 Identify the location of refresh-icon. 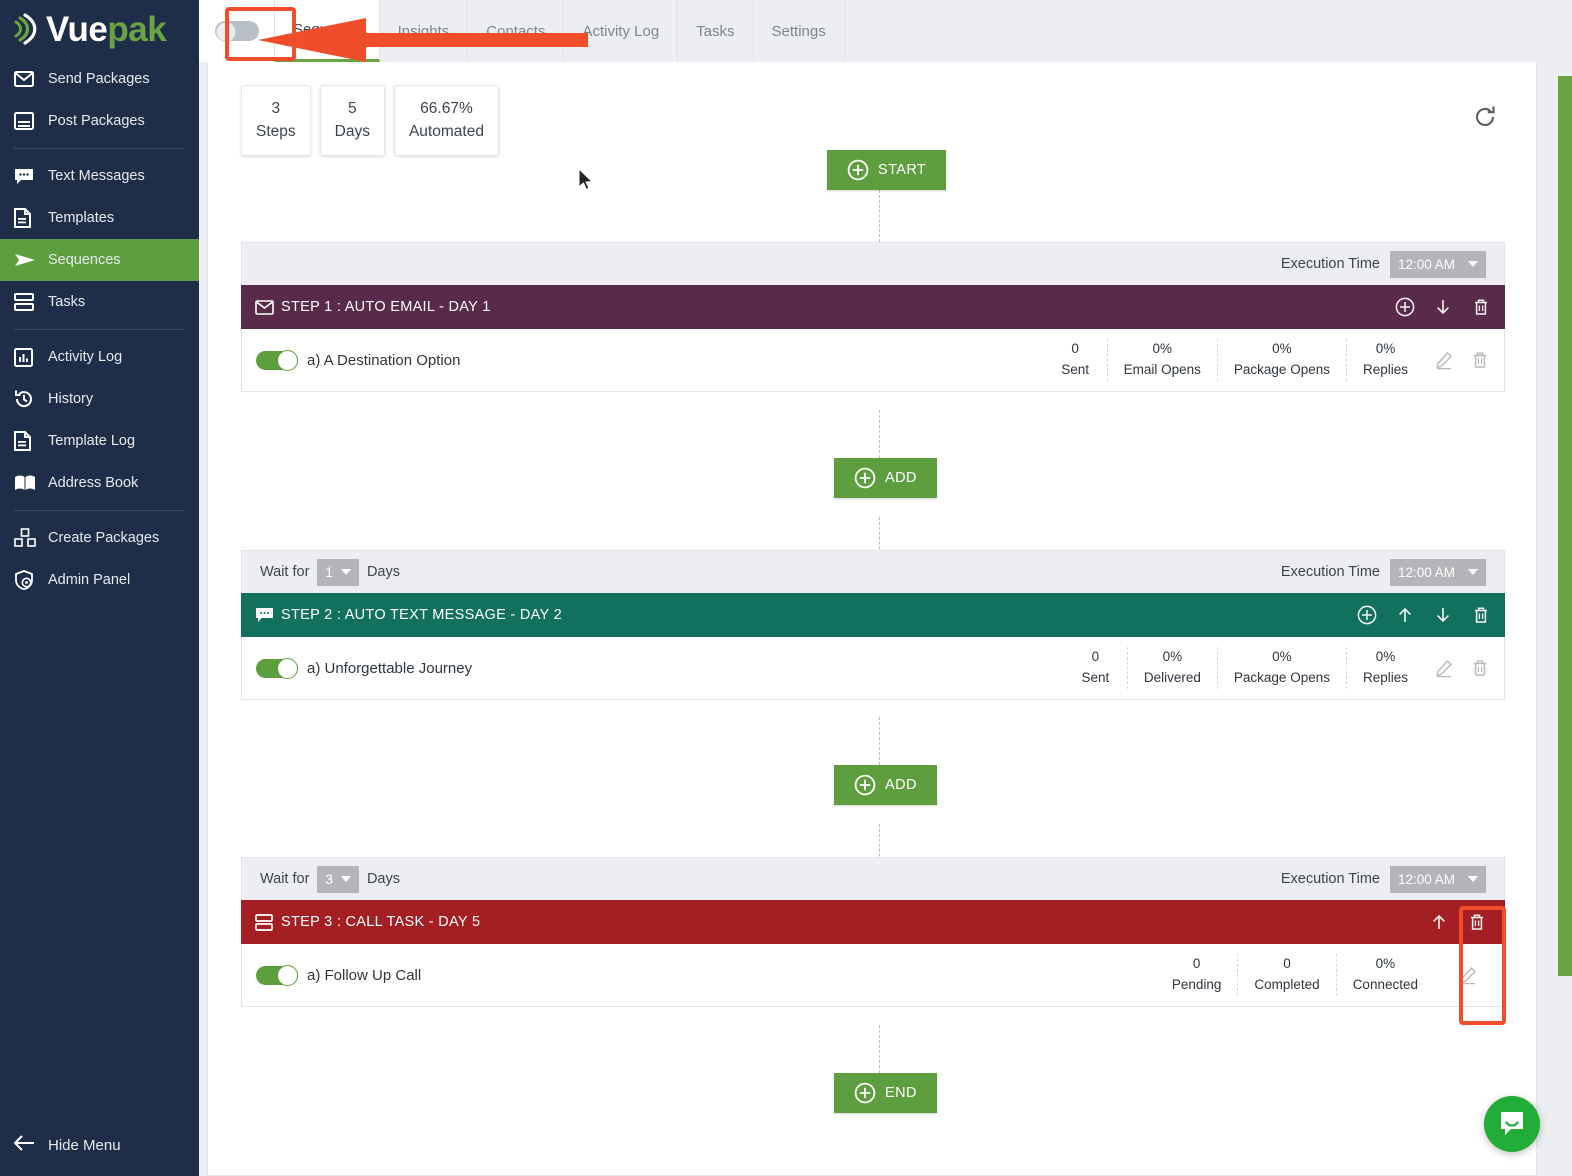
(1485, 117).